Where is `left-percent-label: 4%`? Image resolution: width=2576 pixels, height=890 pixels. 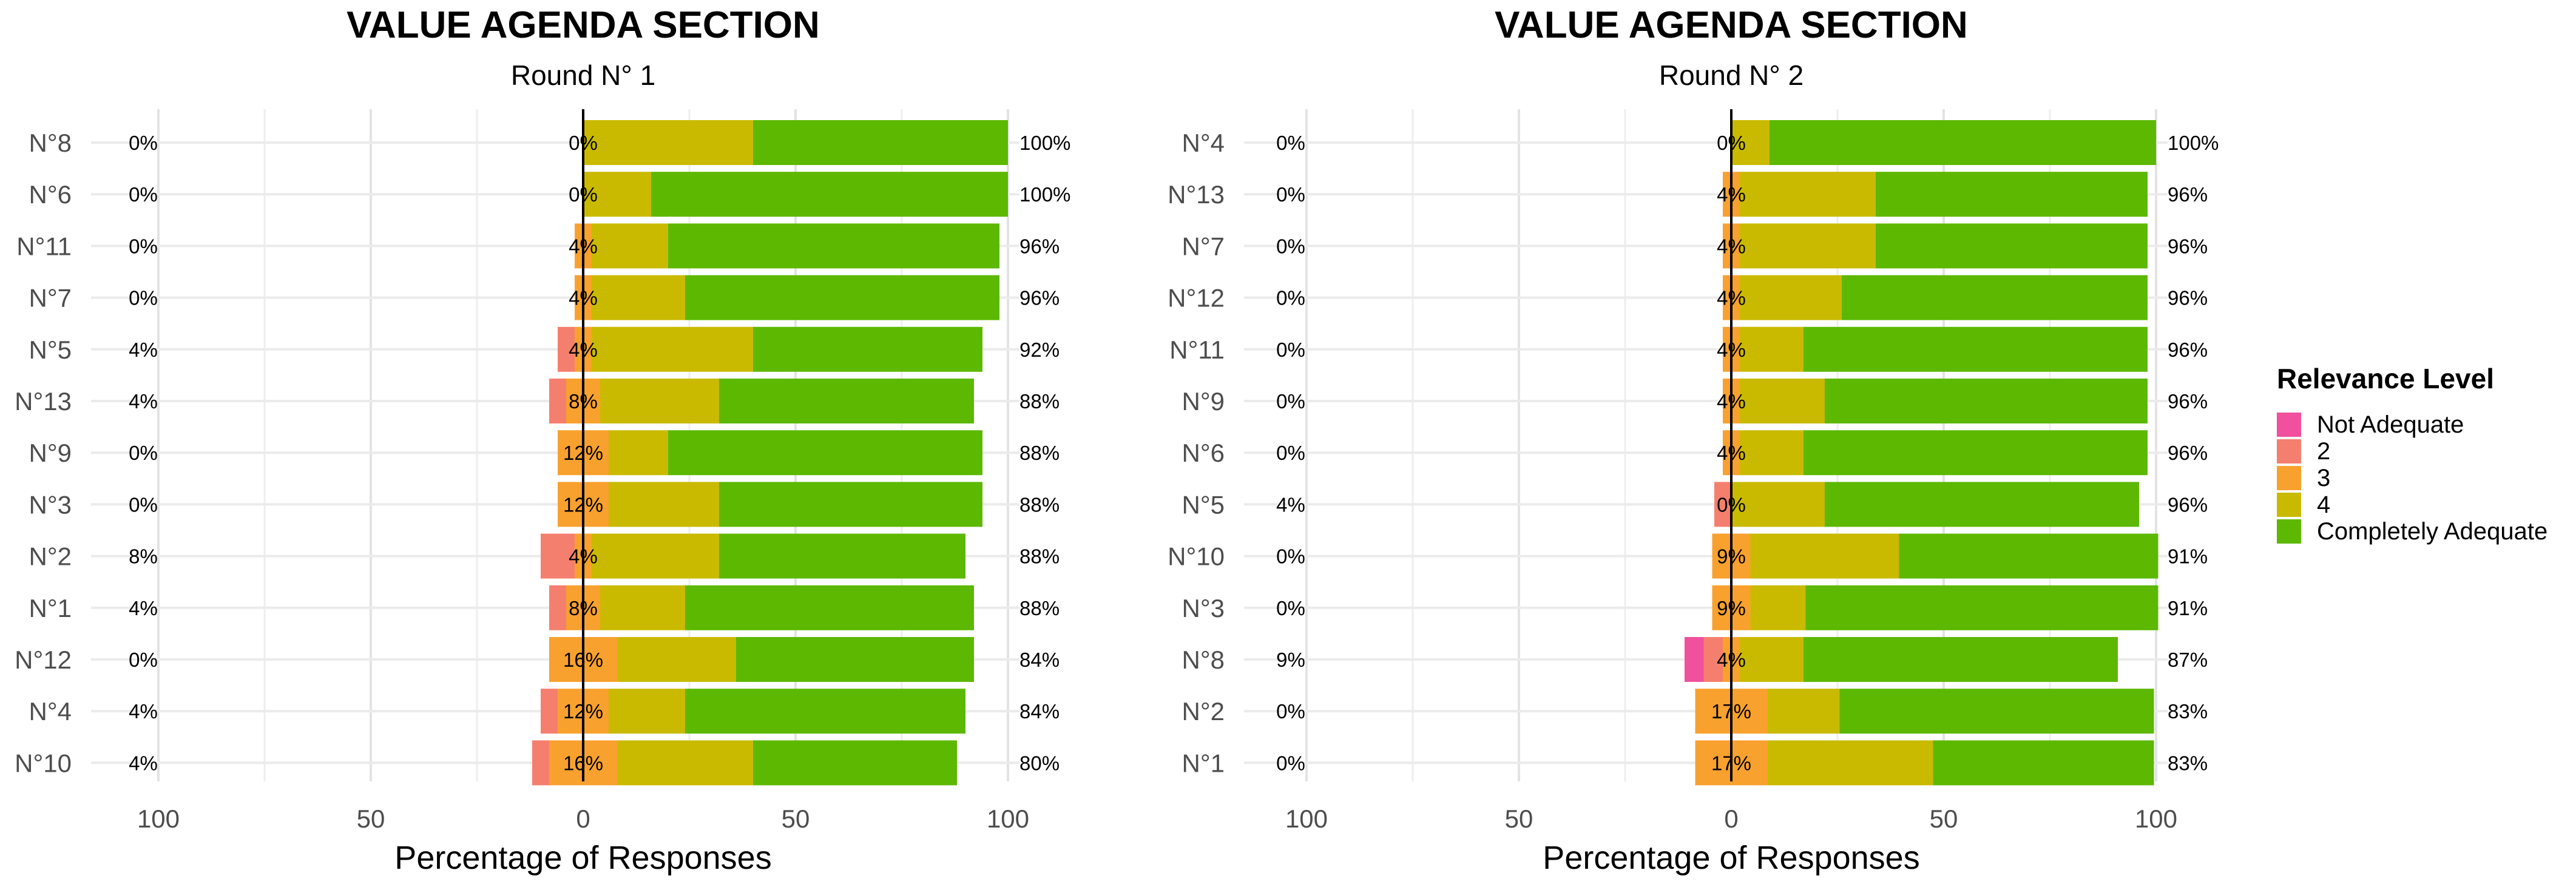 left-percent-label: 4% is located at coordinates (143, 763).